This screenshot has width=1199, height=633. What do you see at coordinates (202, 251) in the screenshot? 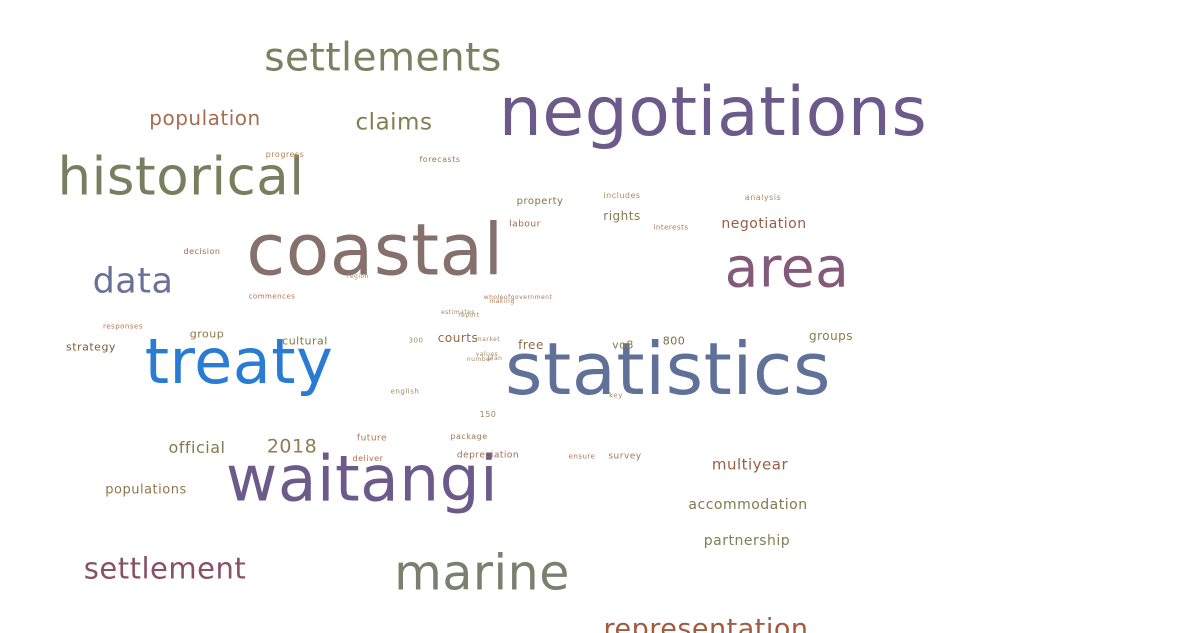
I see `word: decision` at bounding box center [202, 251].